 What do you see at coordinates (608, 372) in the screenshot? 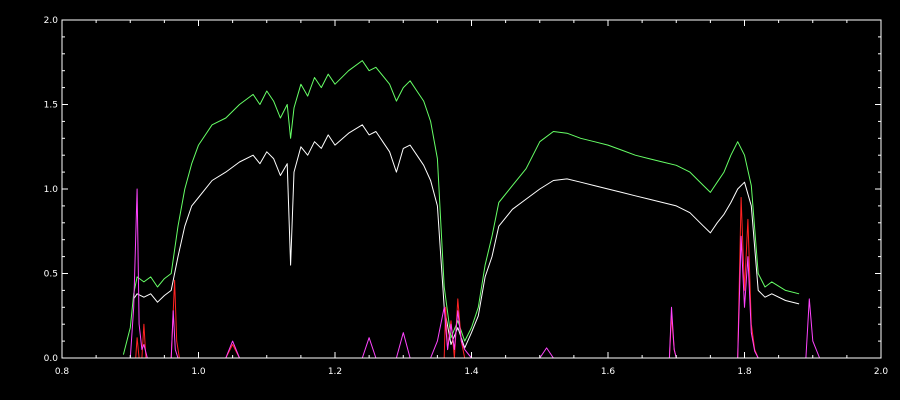
I see `x-tick-label-1.6: 1.6` at bounding box center [608, 372].